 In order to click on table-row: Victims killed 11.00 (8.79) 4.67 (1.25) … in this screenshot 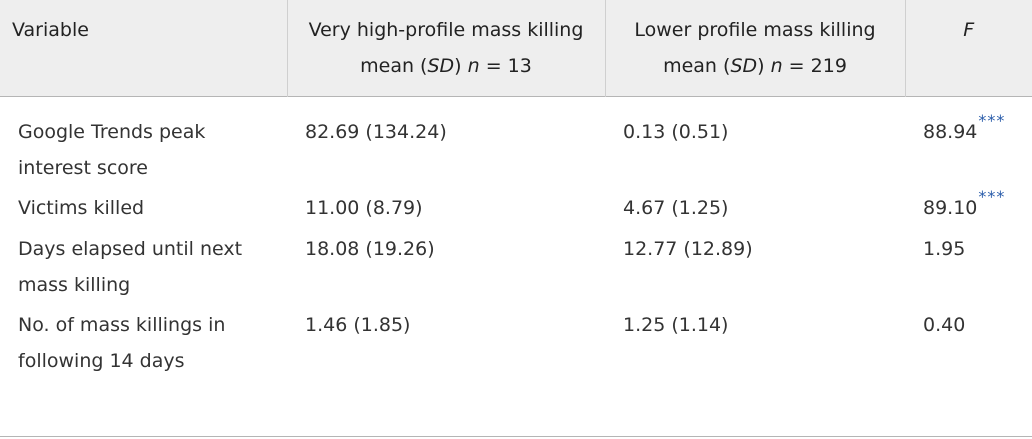, I will do `click(516, 206)`.